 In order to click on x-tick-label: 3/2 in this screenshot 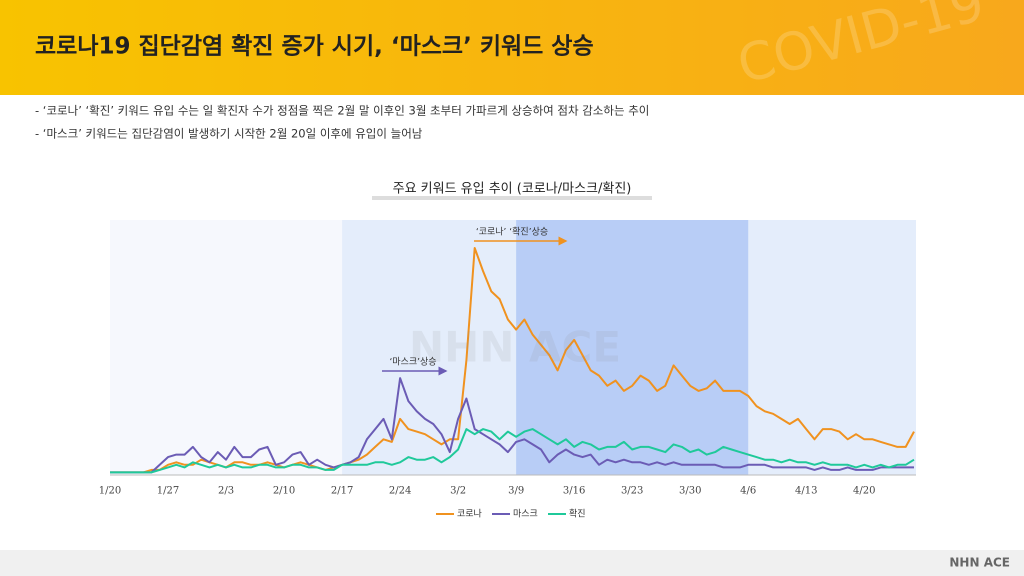, I will do `click(458, 491)`.